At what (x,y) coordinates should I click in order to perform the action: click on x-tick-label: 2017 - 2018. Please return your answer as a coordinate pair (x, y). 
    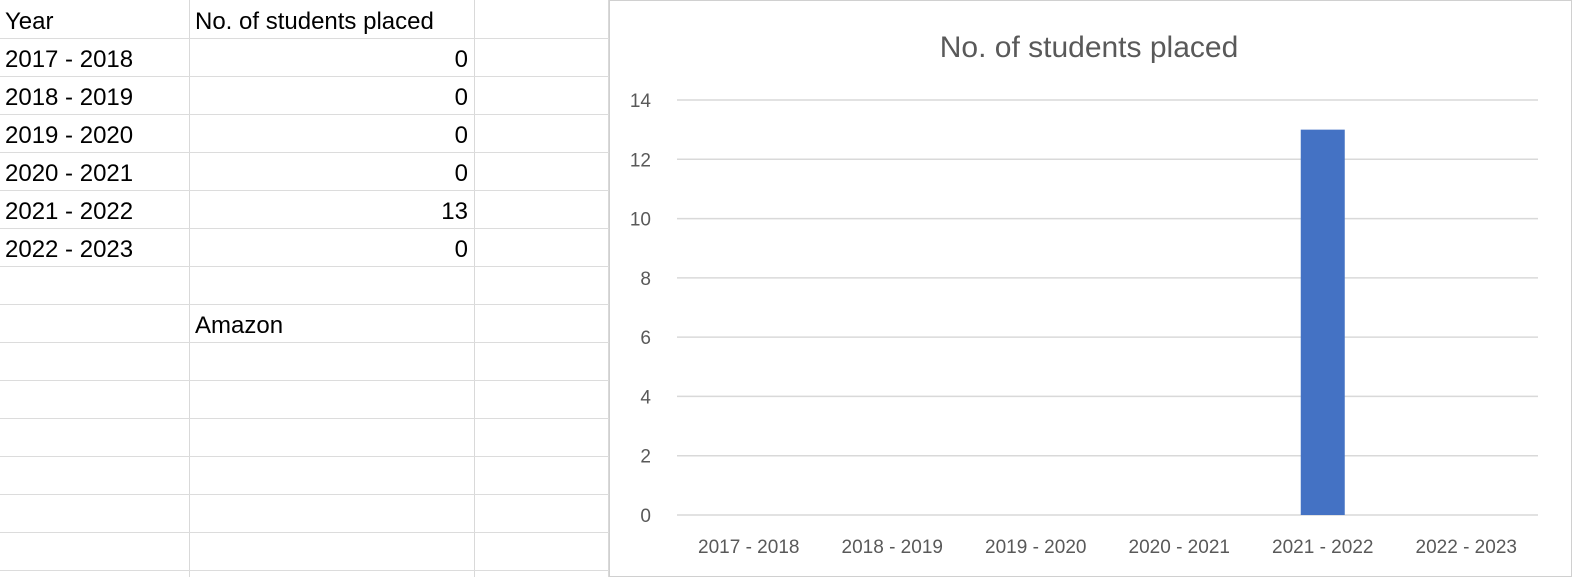
    Looking at the image, I should click on (748, 547).